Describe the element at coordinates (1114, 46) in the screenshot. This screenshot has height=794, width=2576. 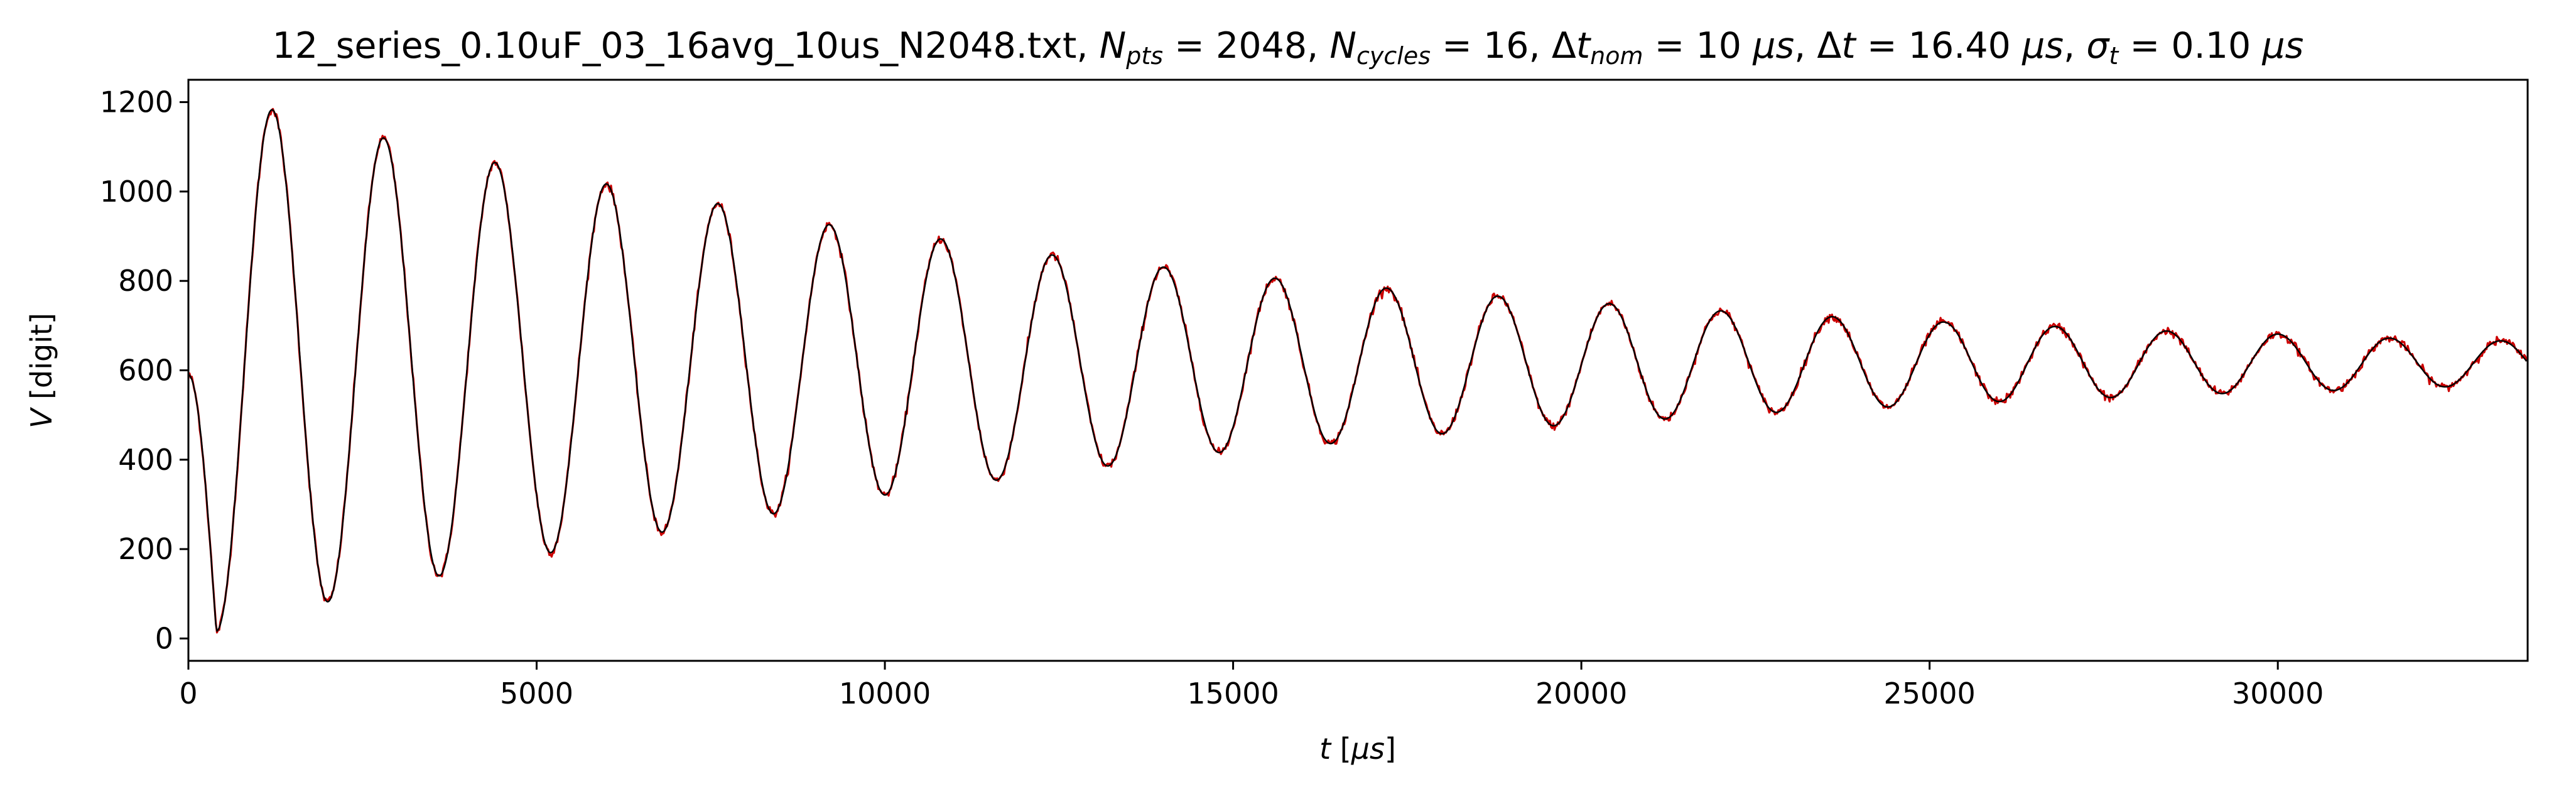
I see `title-npts-var: N` at that location.